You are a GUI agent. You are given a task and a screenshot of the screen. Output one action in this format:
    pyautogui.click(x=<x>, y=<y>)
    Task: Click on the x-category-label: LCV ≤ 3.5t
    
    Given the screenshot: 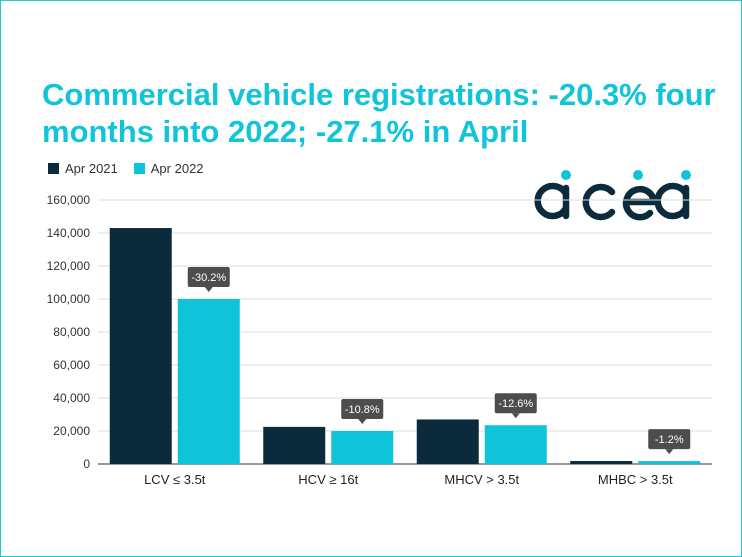 What is the action you would take?
    pyautogui.click(x=175, y=479)
    